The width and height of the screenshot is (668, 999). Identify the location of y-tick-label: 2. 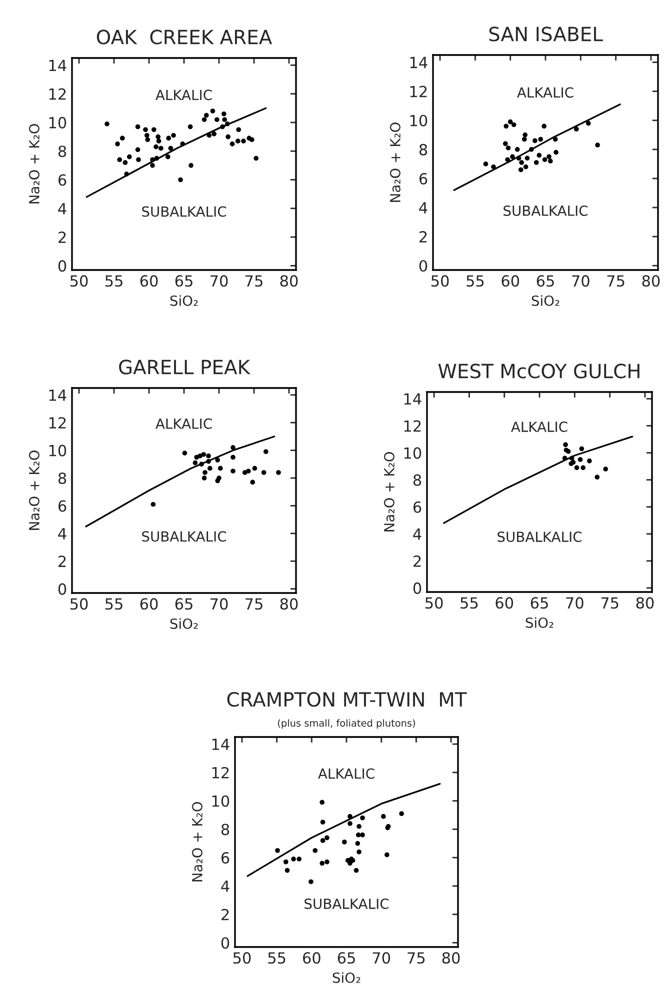
(423, 236).